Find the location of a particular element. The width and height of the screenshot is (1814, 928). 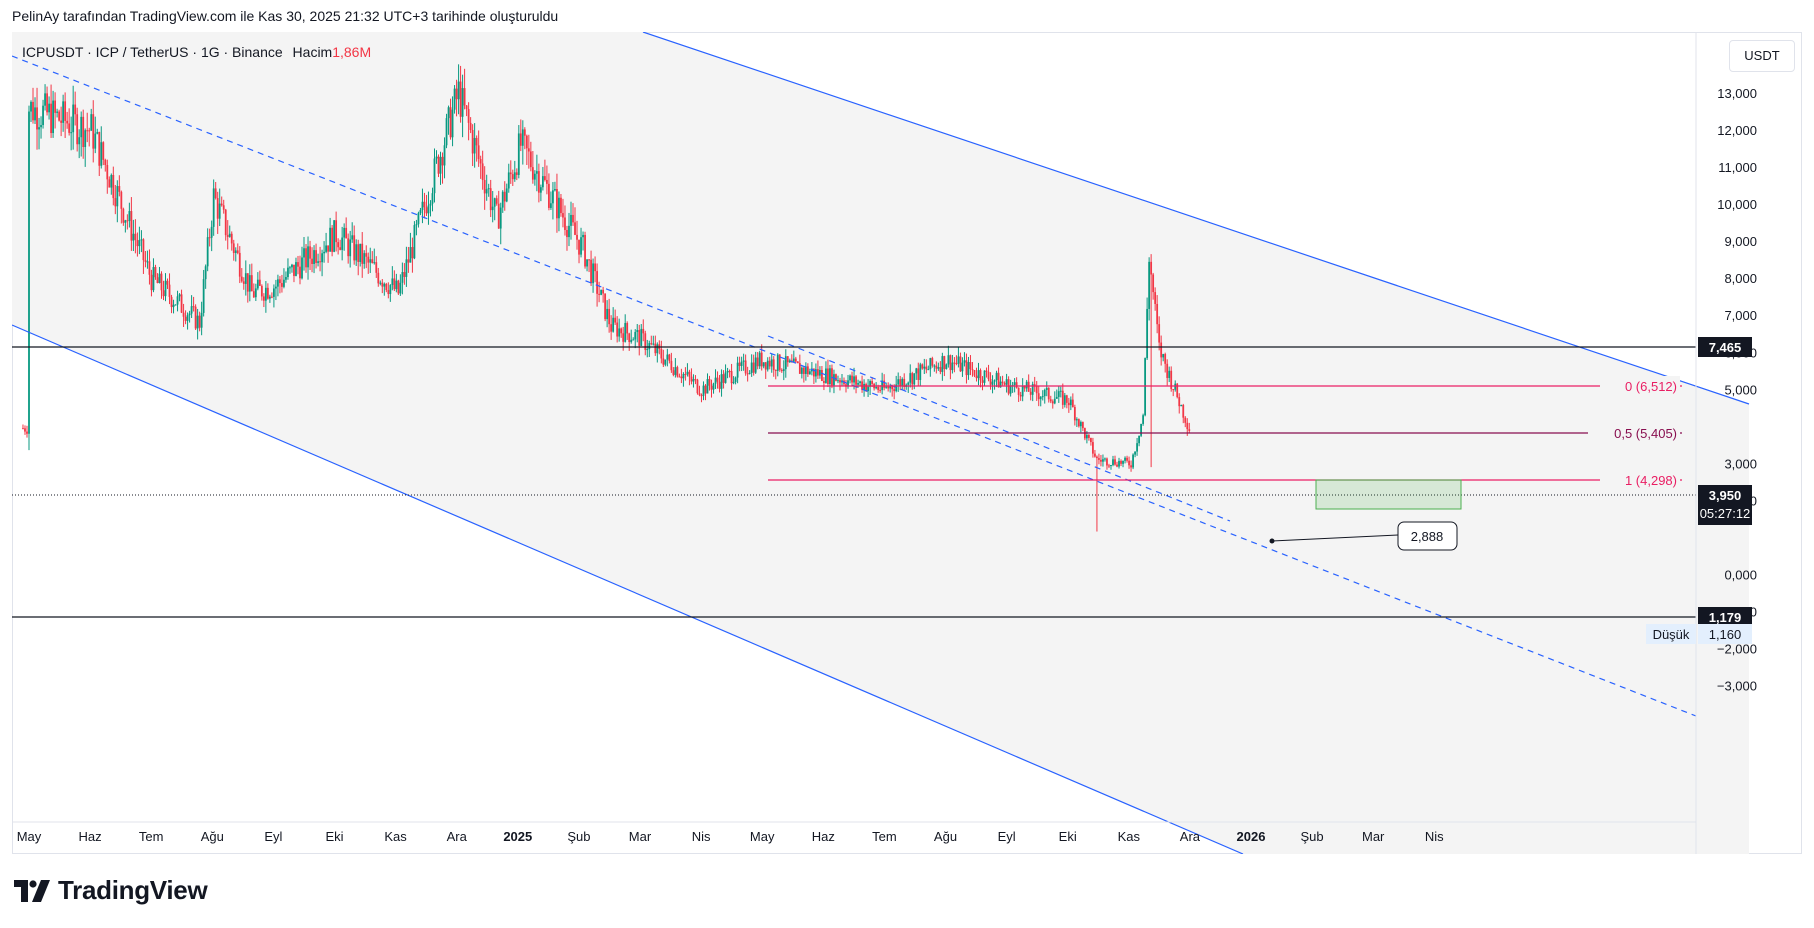

tradingview-logo: TradingView is located at coordinates (111, 890).